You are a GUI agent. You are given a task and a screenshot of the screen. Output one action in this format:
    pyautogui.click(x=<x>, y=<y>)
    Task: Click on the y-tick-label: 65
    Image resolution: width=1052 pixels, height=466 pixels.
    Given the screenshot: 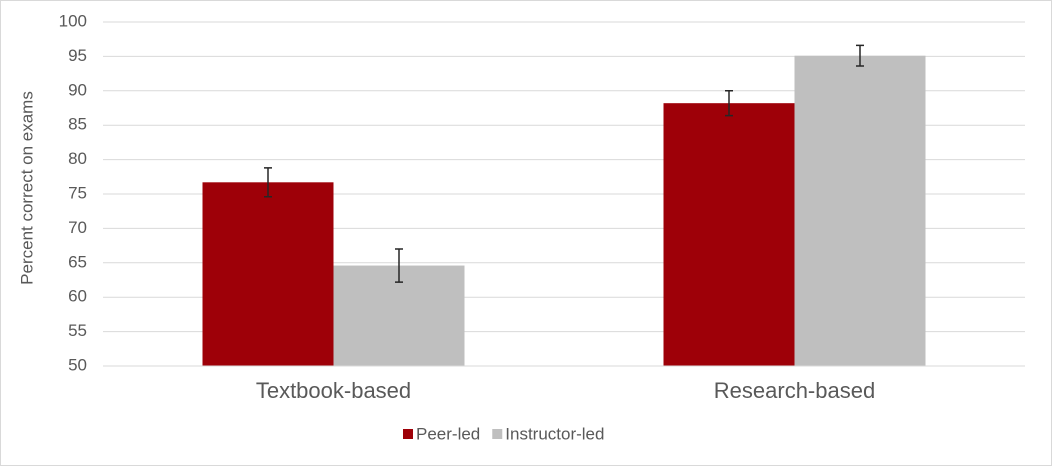 What is the action you would take?
    pyautogui.click(x=77, y=261)
    